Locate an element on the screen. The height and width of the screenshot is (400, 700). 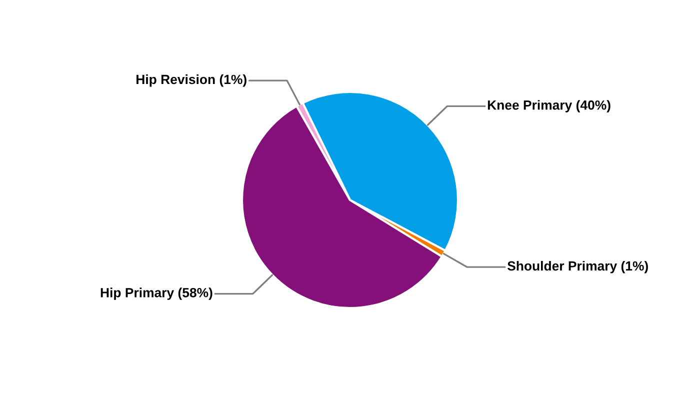
slice-label: Hip Revision (1%) is located at coordinates (191, 80).